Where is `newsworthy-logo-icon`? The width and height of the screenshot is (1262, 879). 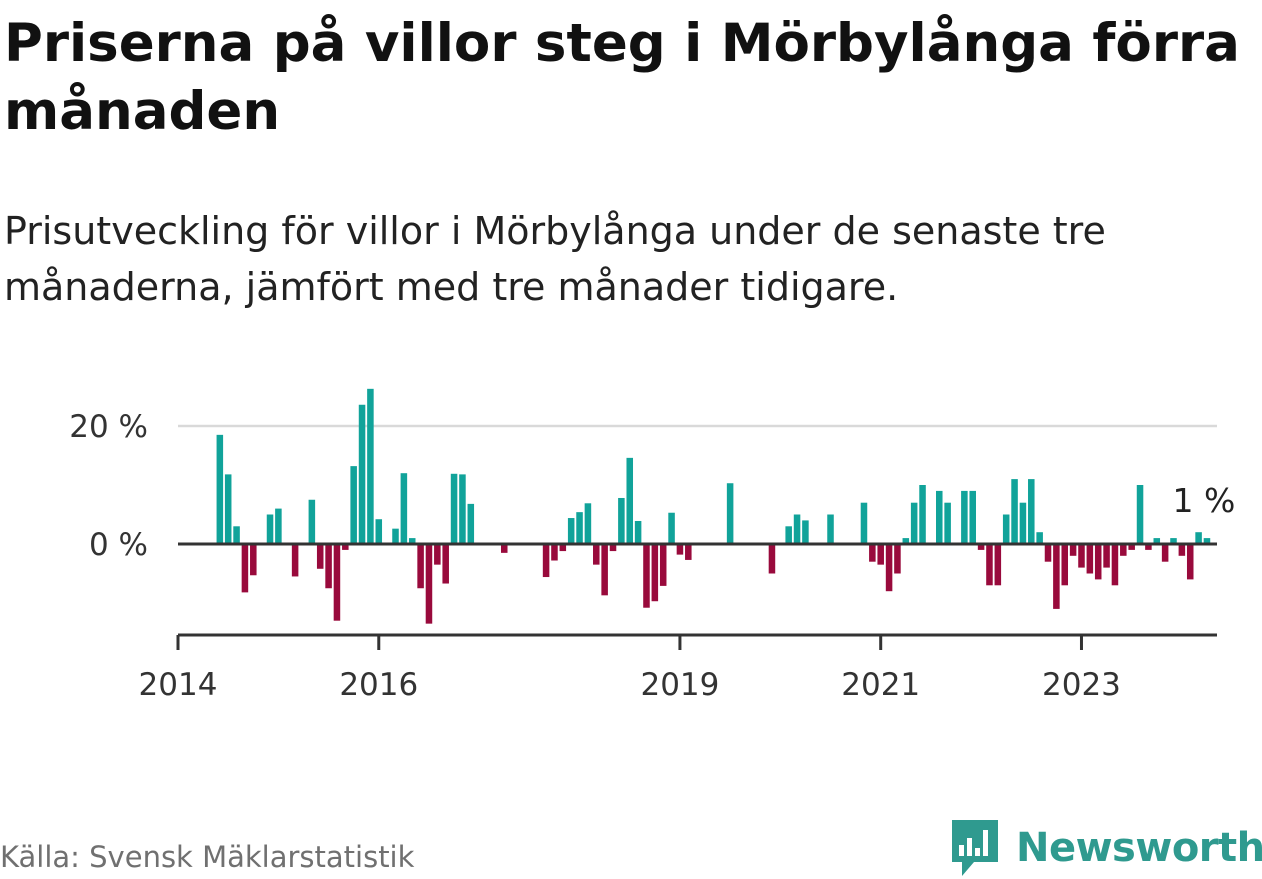 newsworthy-logo-icon is located at coordinates (975, 848).